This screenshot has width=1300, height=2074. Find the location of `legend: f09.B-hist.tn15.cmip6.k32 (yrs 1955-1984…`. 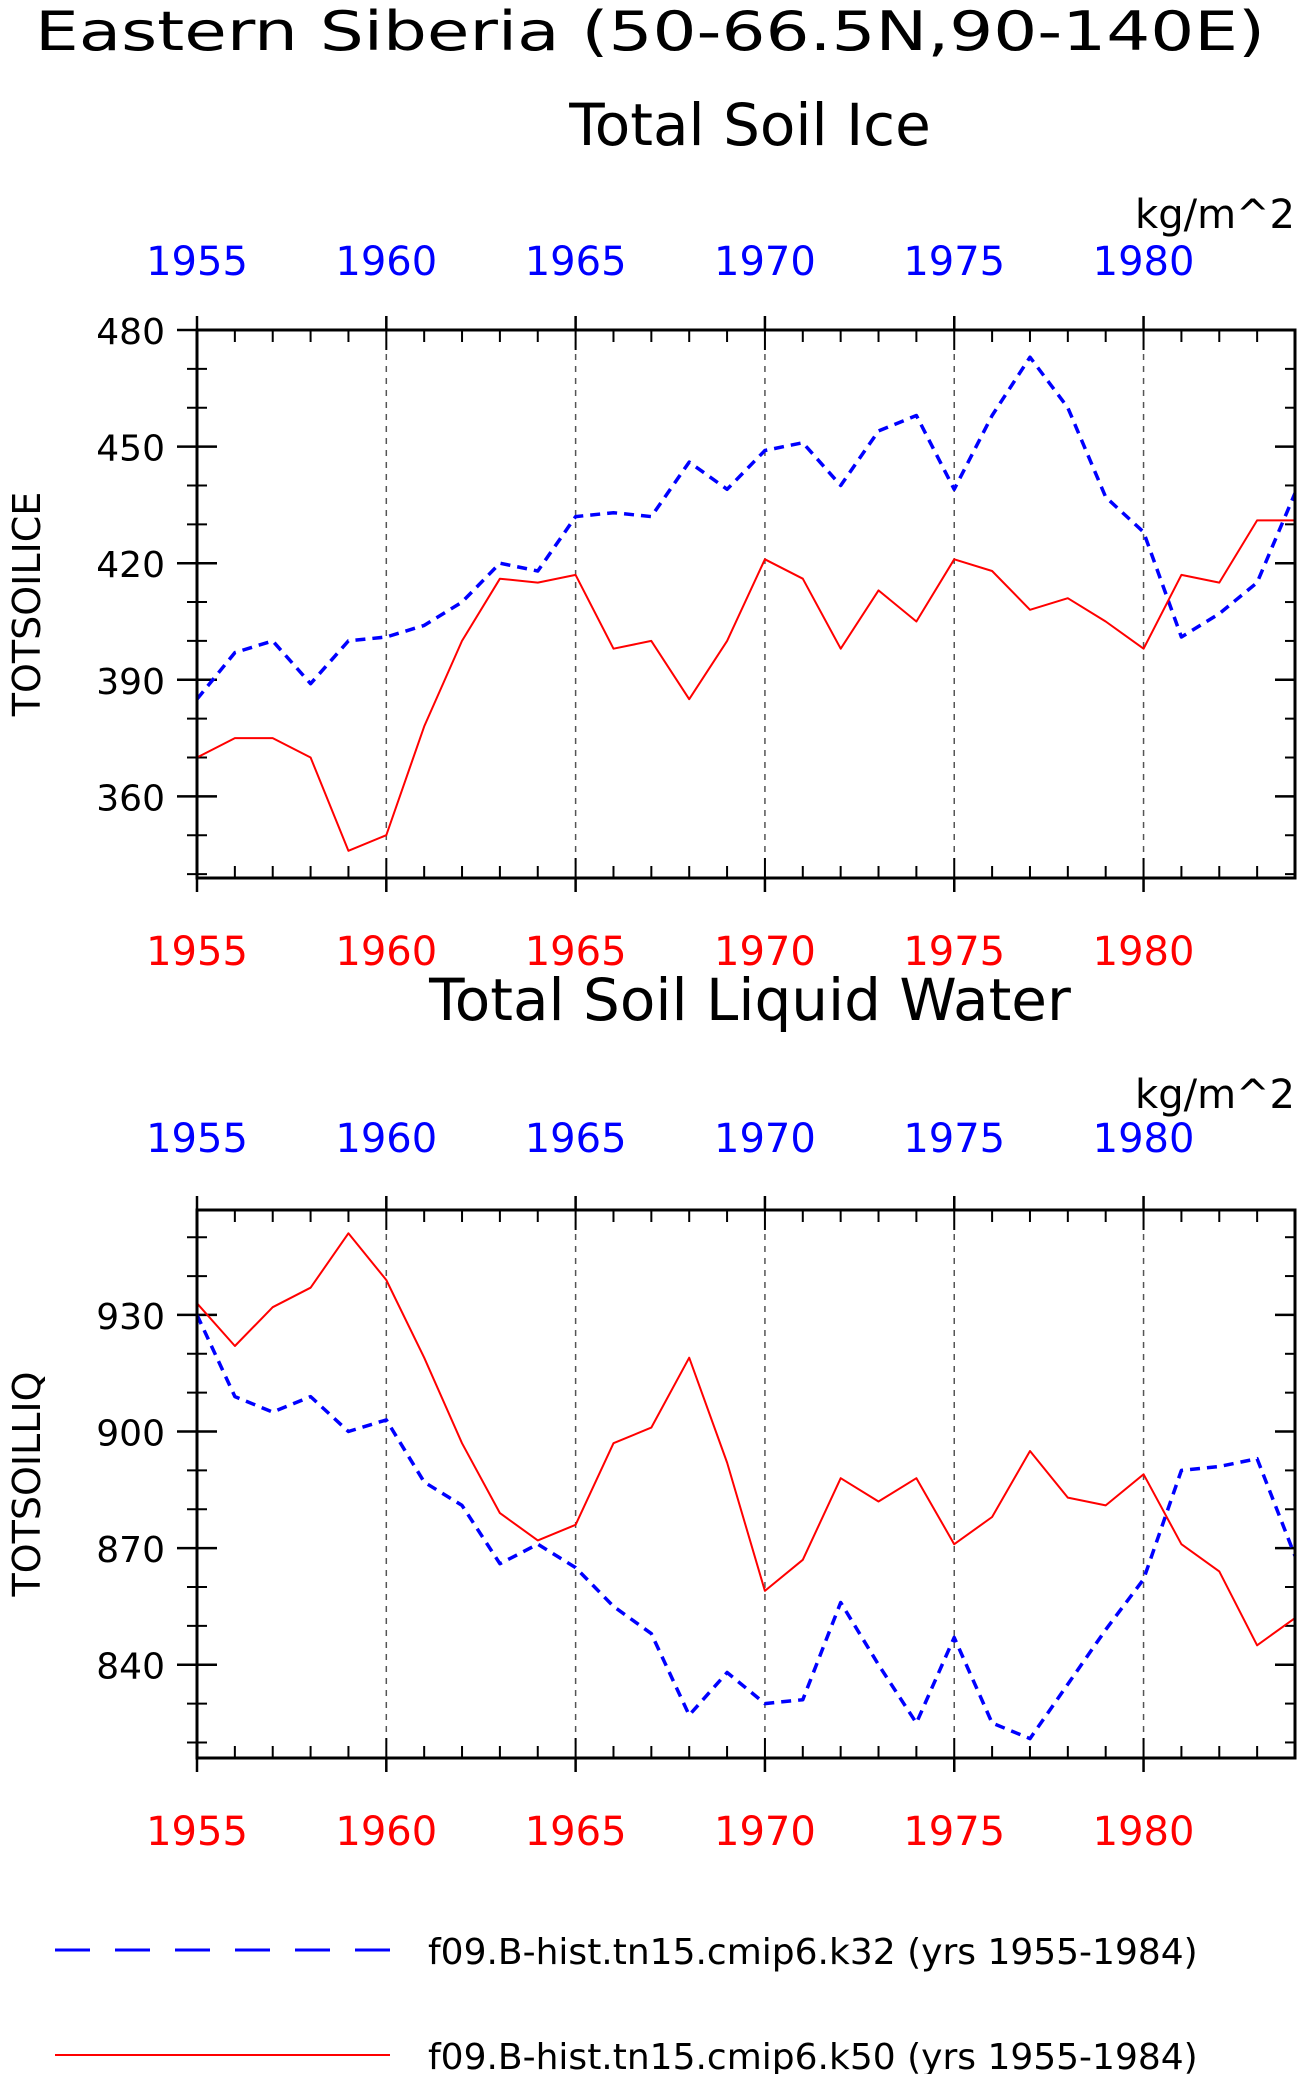

legend: f09.B-hist.tn15.cmip6.k32 (yrs 1955-1984… is located at coordinates (626, 2003).